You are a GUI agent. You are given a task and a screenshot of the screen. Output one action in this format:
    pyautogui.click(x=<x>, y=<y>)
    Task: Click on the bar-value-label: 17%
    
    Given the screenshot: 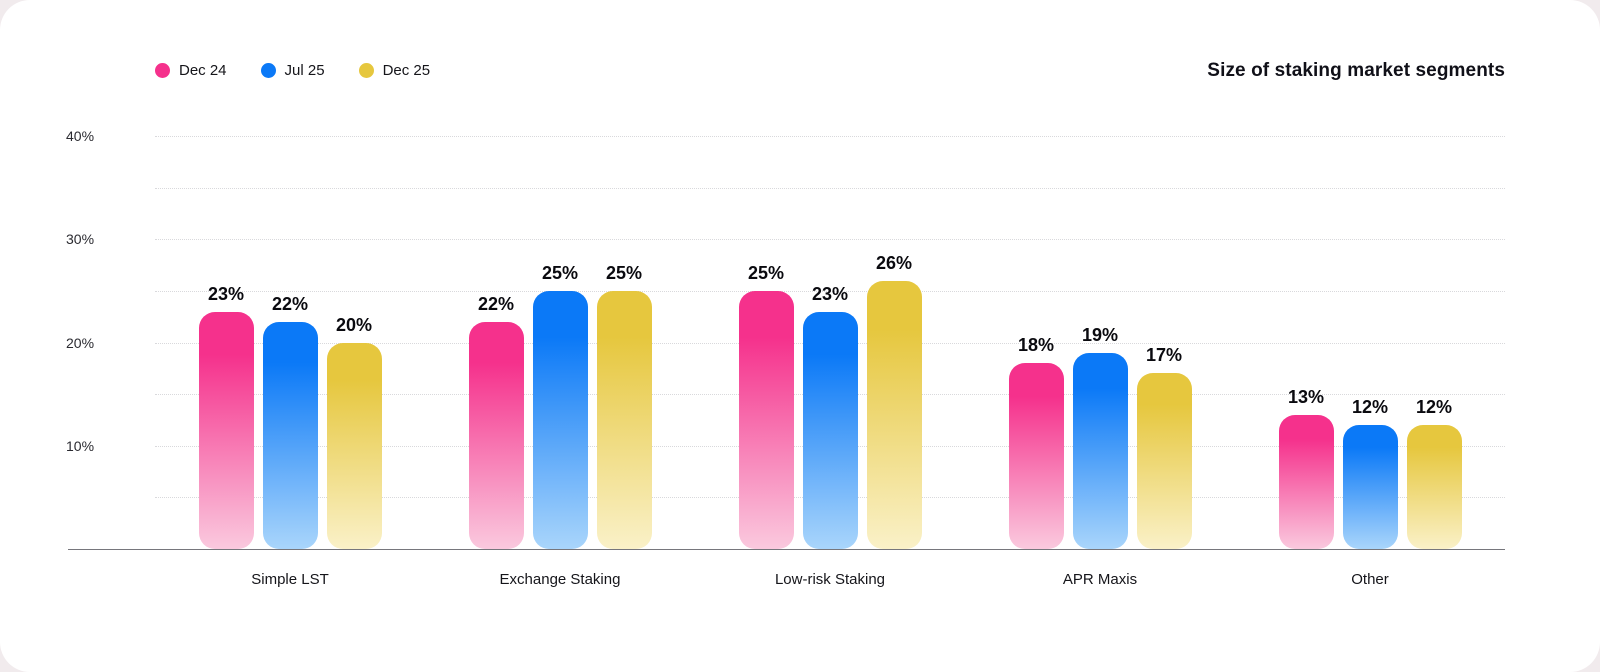 What is the action you would take?
    pyautogui.click(x=1164, y=355)
    